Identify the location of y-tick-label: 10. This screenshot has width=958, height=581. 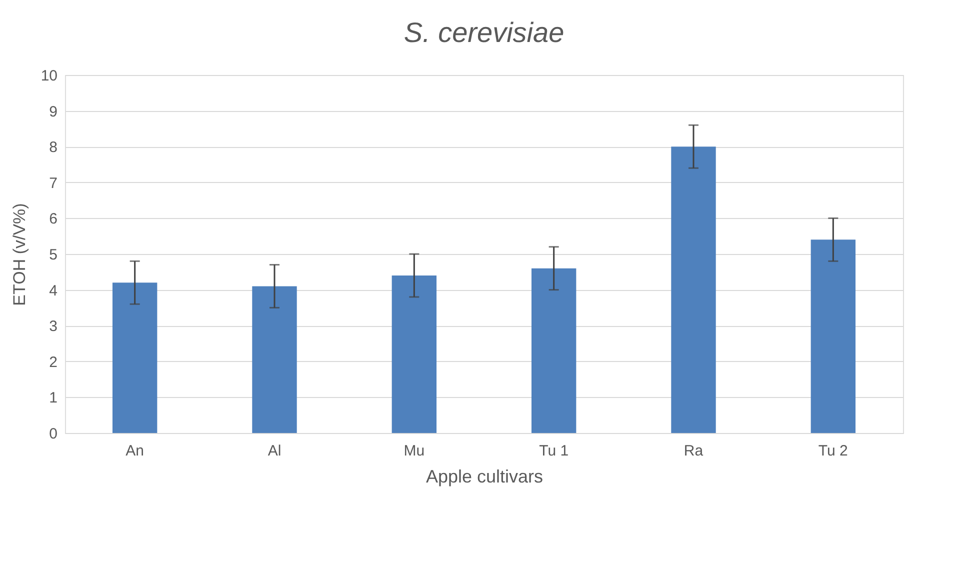
(49, 76).